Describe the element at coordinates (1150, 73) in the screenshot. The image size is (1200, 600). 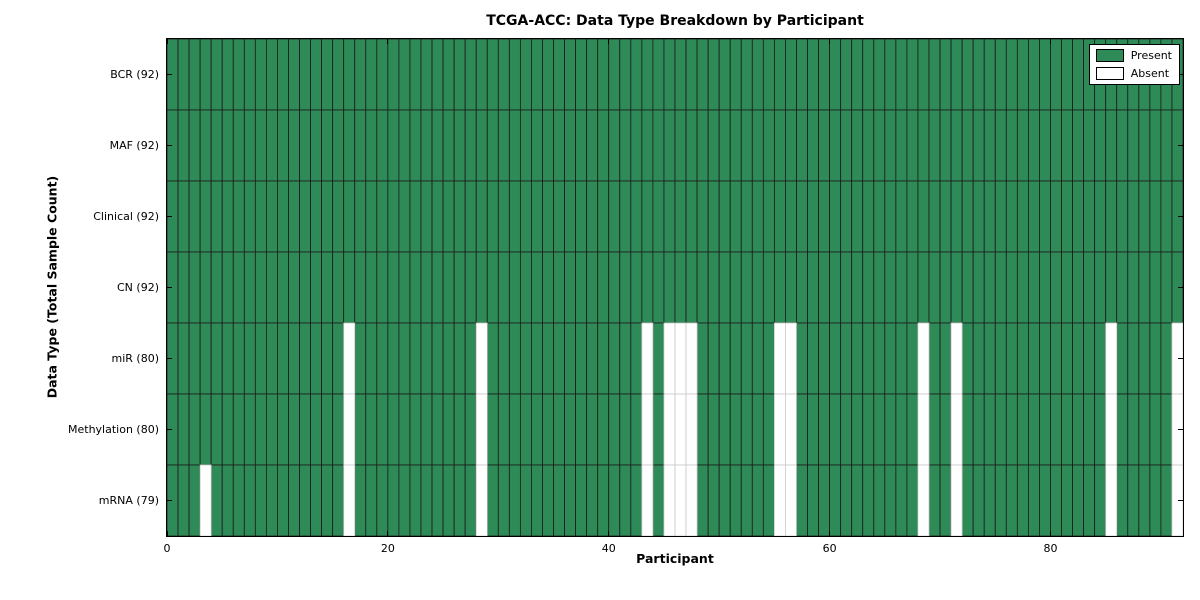
I see `legend-label-absent: Absent` at that location.